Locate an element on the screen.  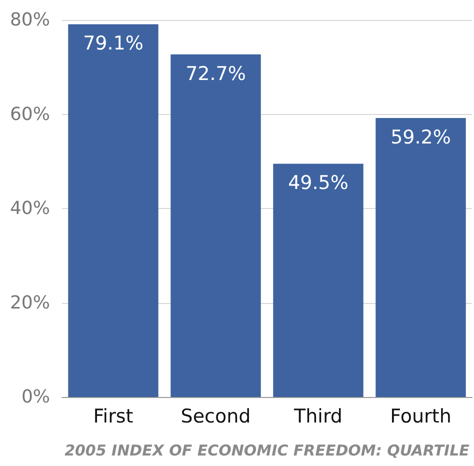
y-tick-label: 20% is located at coordinates (30, 303).